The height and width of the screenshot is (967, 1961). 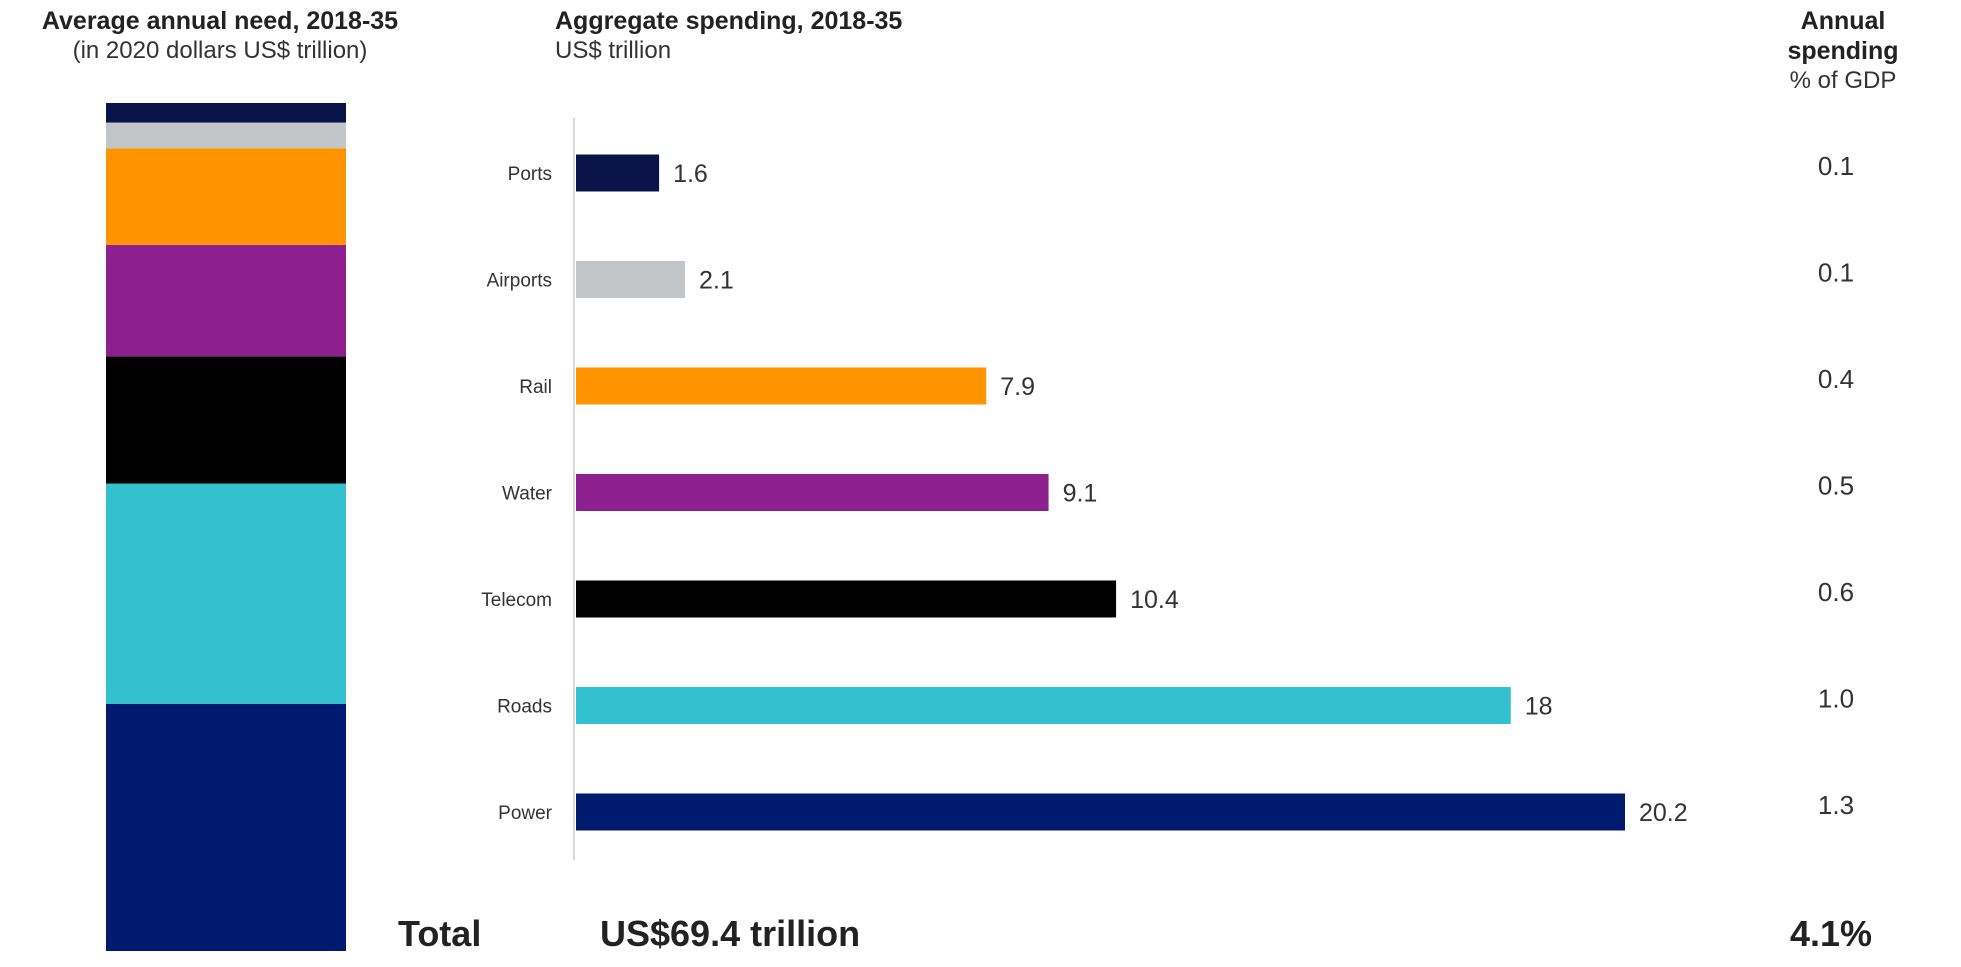 What do you see at coordinates (631, 279) in the screenshot?
I see `bar-airports` at bounding box center [631, 279].